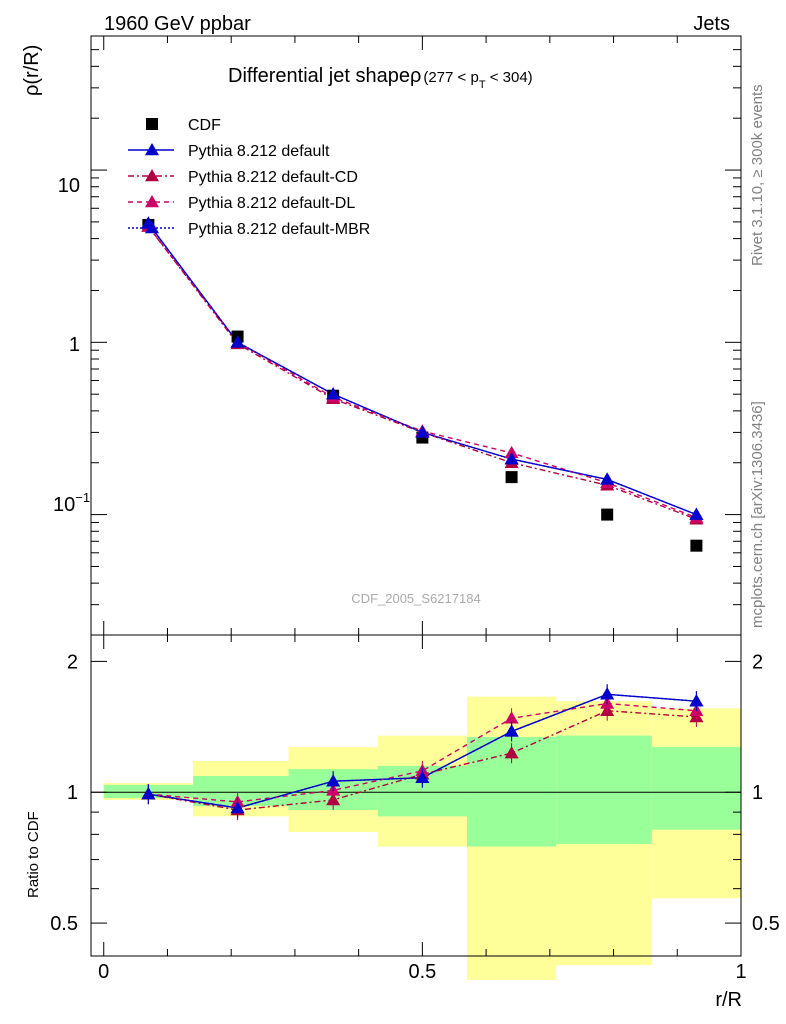 This screenshot has width=786, height=1024. What do you see at coordinates (757, 175) in the screenshot?
I see `rivet-label: Rivet 3.1.10, ≥ 300k events` at bounding box center [757, 175].